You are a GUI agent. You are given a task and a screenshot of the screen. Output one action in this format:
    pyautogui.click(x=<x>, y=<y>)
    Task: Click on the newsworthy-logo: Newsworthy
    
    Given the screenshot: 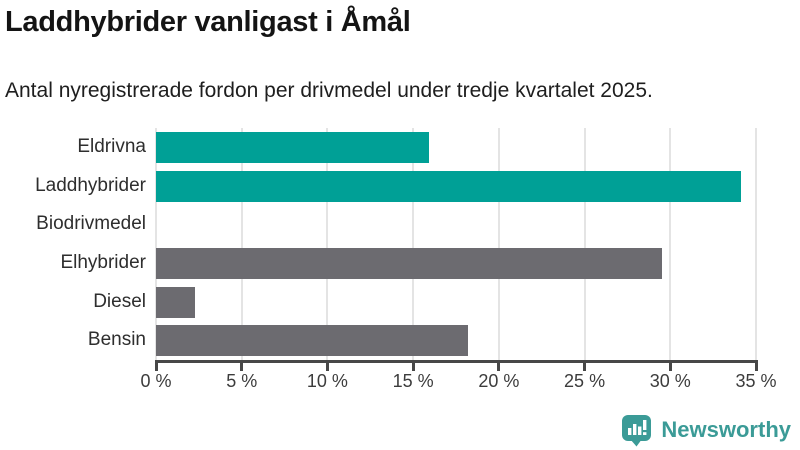 What is the action you would take?
    pyautogui.click(x=706, y=430)
    